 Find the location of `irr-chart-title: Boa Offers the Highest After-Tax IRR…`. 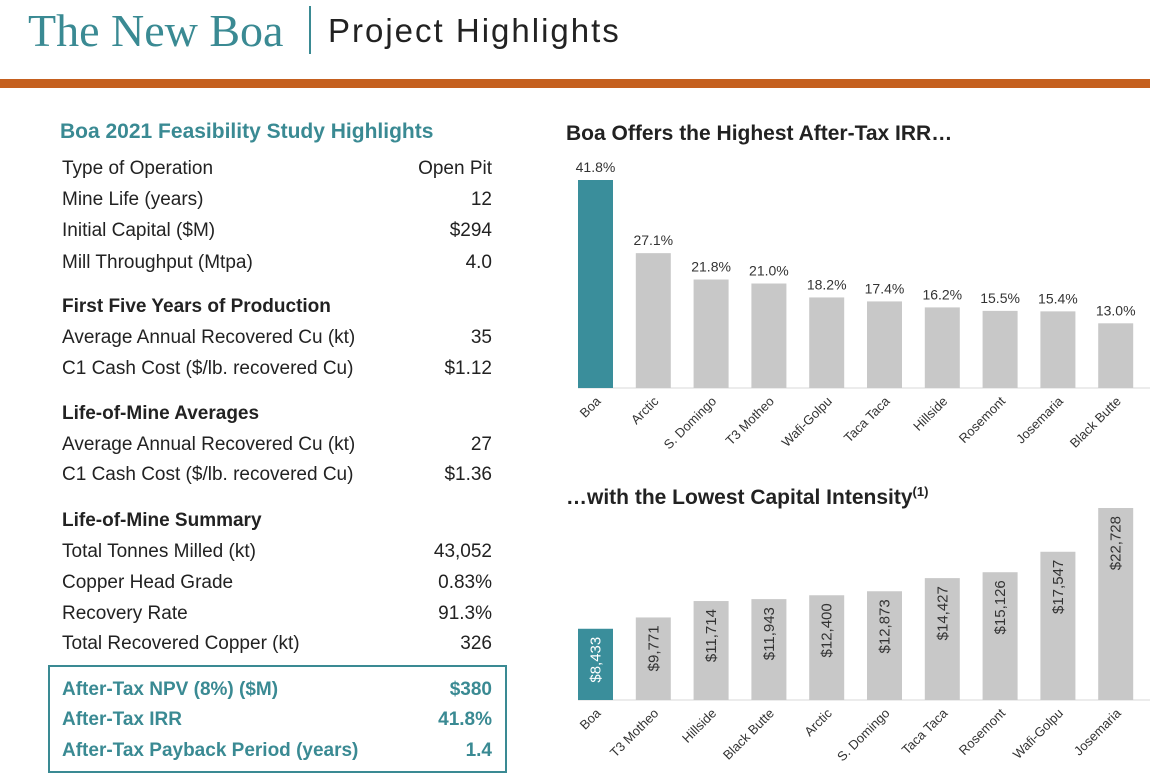

irr-chart-title: Boa Offers the Highest After-Tax IRR… is located at coordinates (759, 133).